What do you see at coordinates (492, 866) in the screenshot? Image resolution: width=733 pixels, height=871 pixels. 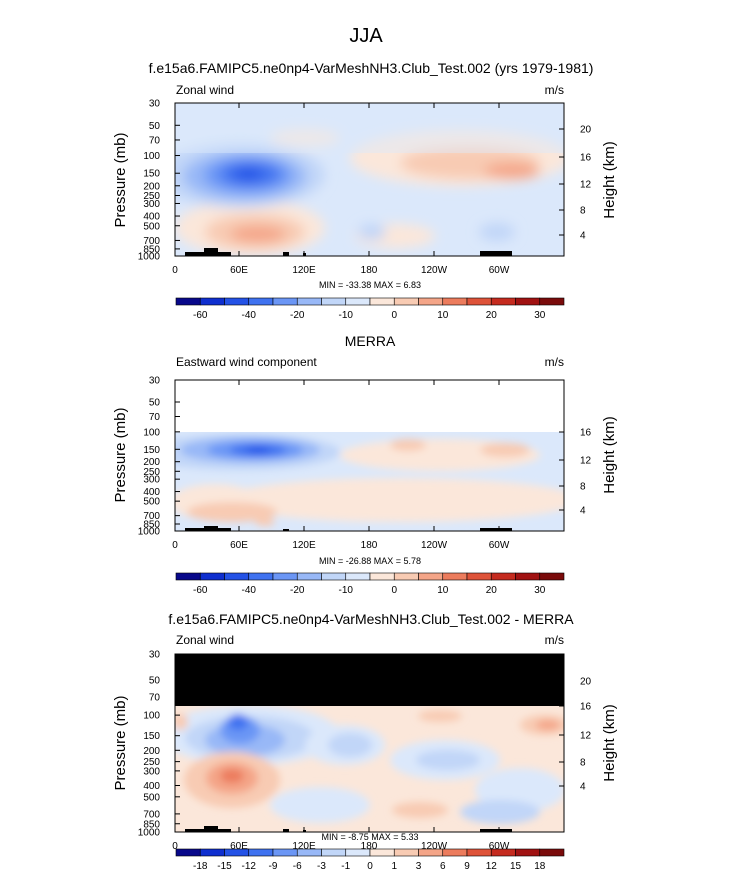 I see `colorbar-label: 12` at bounding box center [492, 866].